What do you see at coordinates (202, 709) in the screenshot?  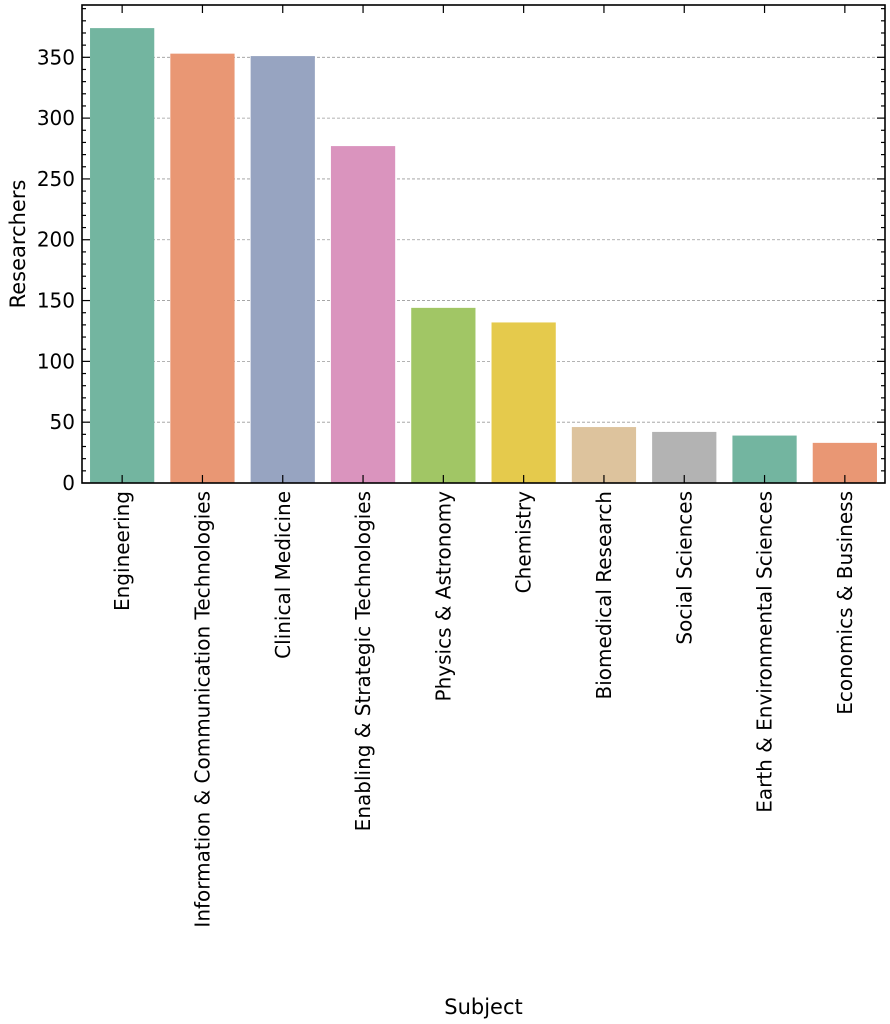 I see `x-tick-label: Information & Communication Technologies` at bounding box center [202, 709].